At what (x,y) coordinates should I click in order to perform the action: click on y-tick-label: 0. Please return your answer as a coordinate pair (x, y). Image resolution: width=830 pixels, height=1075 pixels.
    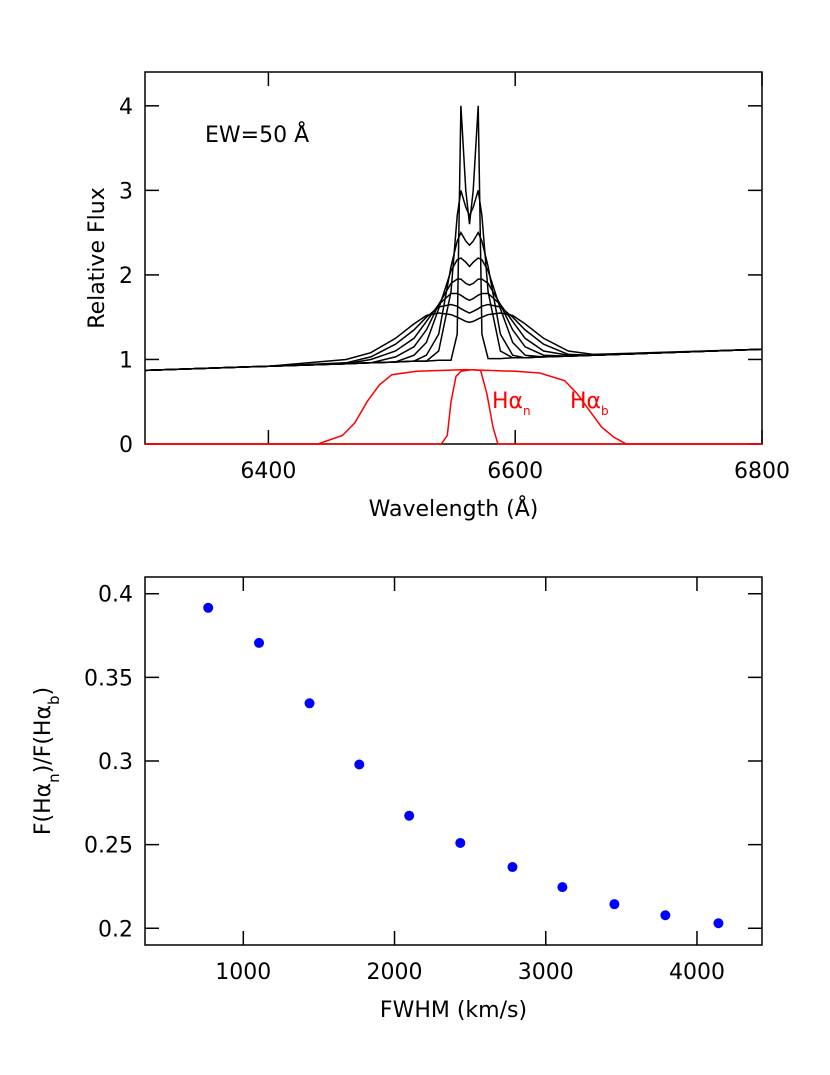
    Looking at the image, I should click on (126, 445).